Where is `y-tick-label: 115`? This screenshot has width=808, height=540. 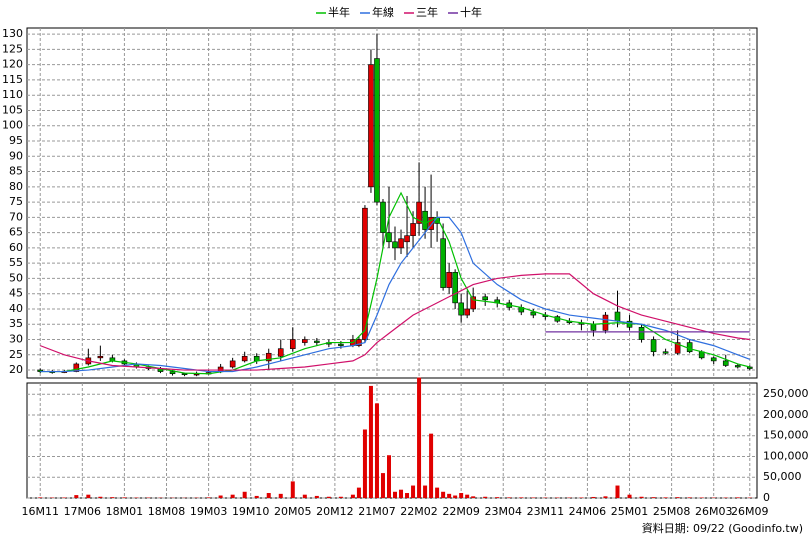 y-tick-label: 115 is located at coordinates (12, 79).